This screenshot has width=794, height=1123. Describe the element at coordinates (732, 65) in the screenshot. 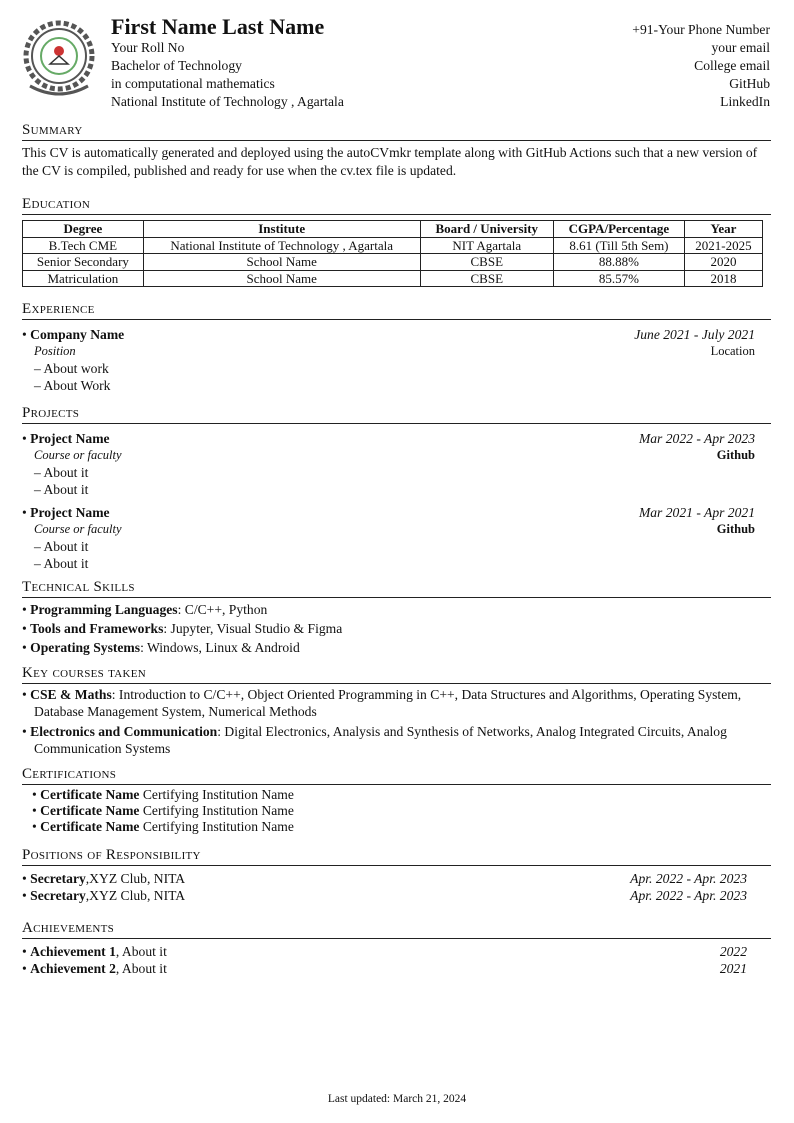

I see `college-email-link: College email` at that location.